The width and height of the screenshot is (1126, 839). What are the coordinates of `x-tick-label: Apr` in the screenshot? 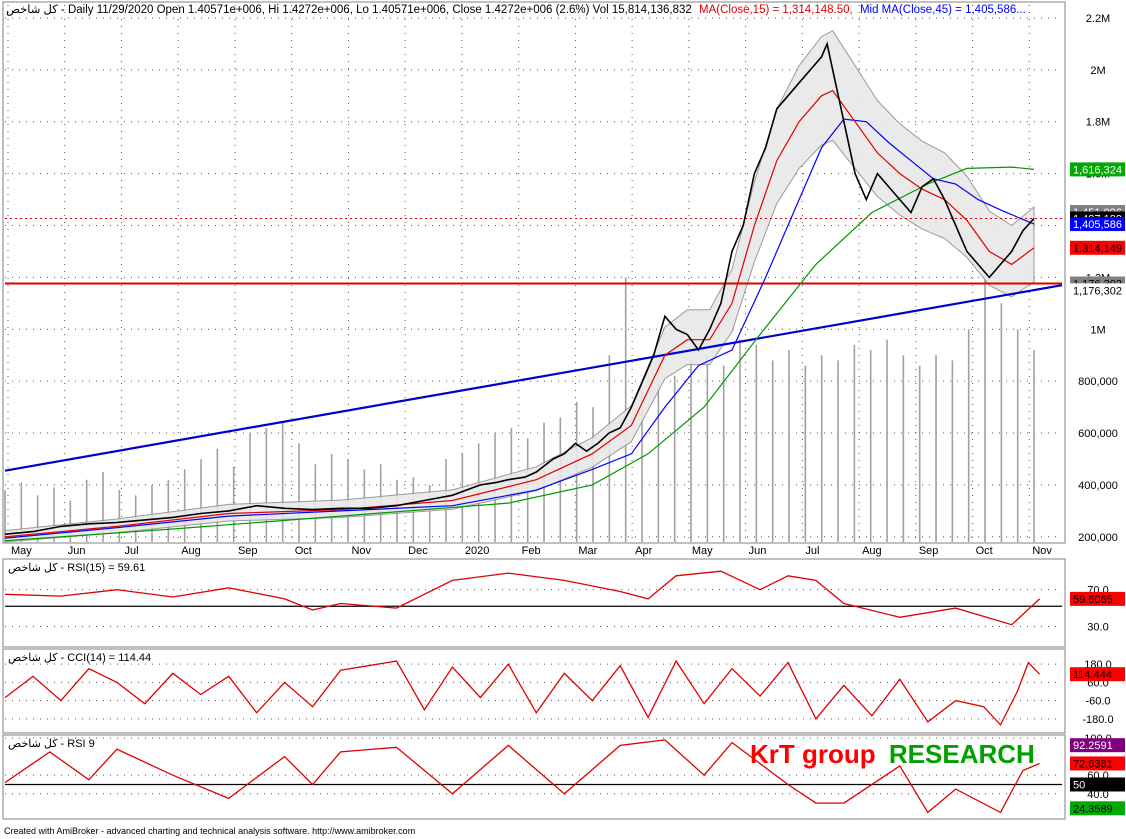 It's located at (643, 551).